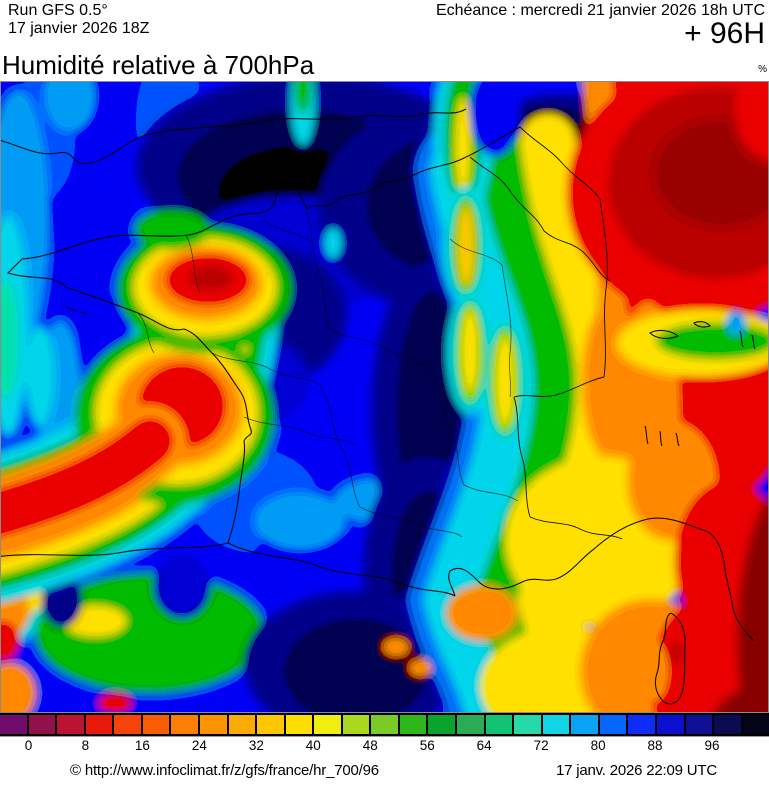 The width and height of the screenshot is (769, 786). I want to click on model-run-datetime: 17 janvier 2026 18Z, so click(79, 28).